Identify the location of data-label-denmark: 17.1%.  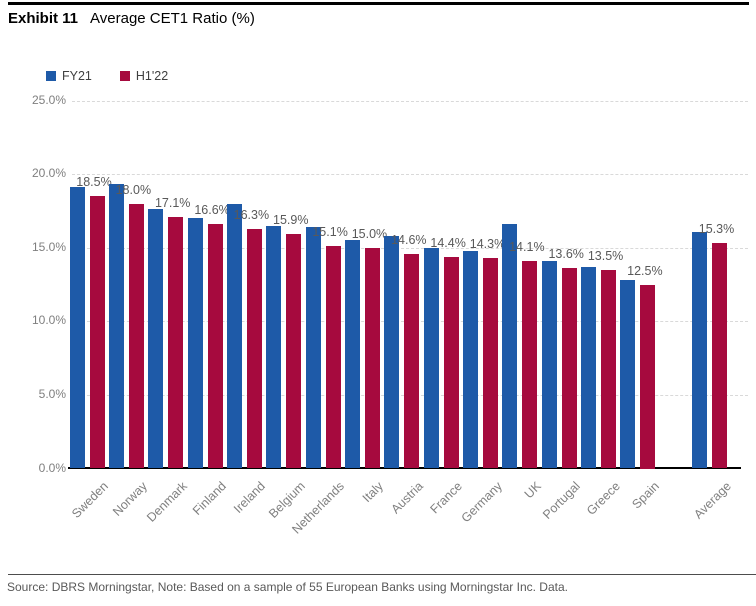
(172, 202).